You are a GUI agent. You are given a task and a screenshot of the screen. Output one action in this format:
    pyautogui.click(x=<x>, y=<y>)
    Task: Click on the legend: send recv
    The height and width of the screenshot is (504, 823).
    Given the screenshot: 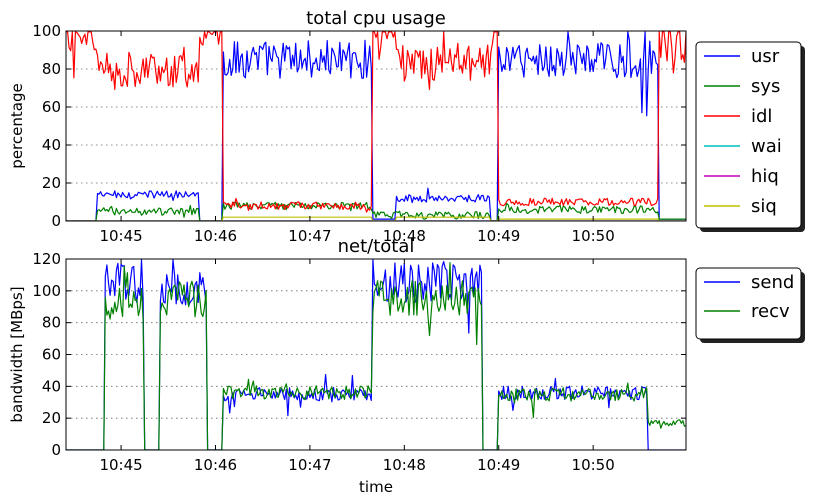 What is the action you would take?
    pyautogui.click(x=750, y=305)
    